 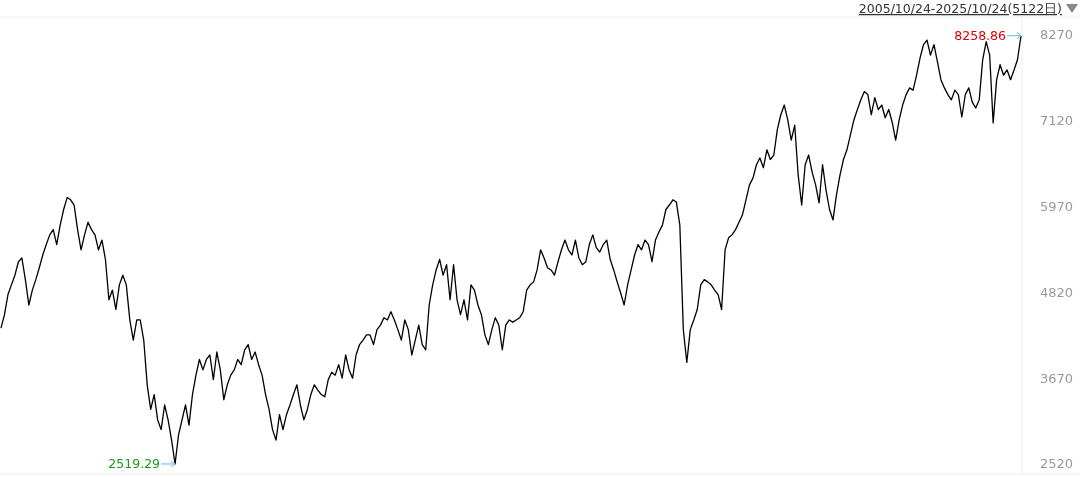 I want to click on y-tick-label: 5970, so click(x=1057, y=207).